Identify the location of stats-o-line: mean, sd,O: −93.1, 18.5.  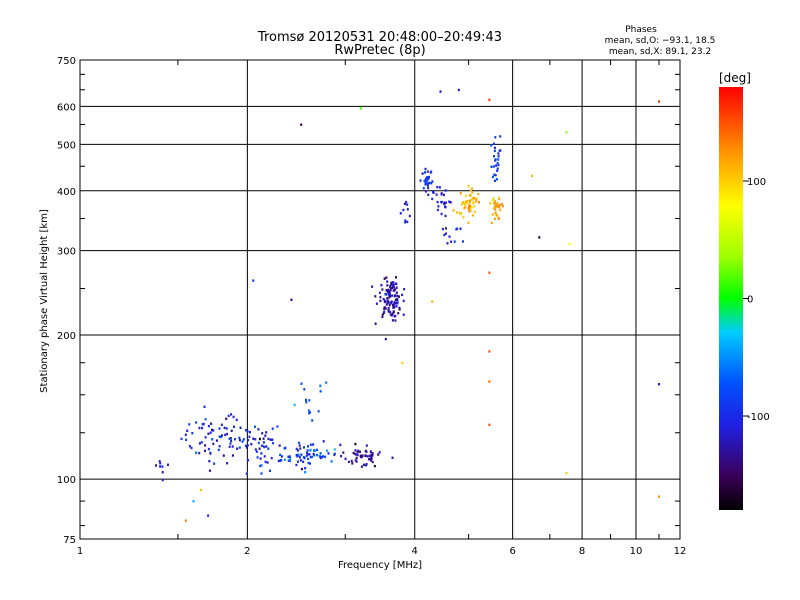
(660, 41).